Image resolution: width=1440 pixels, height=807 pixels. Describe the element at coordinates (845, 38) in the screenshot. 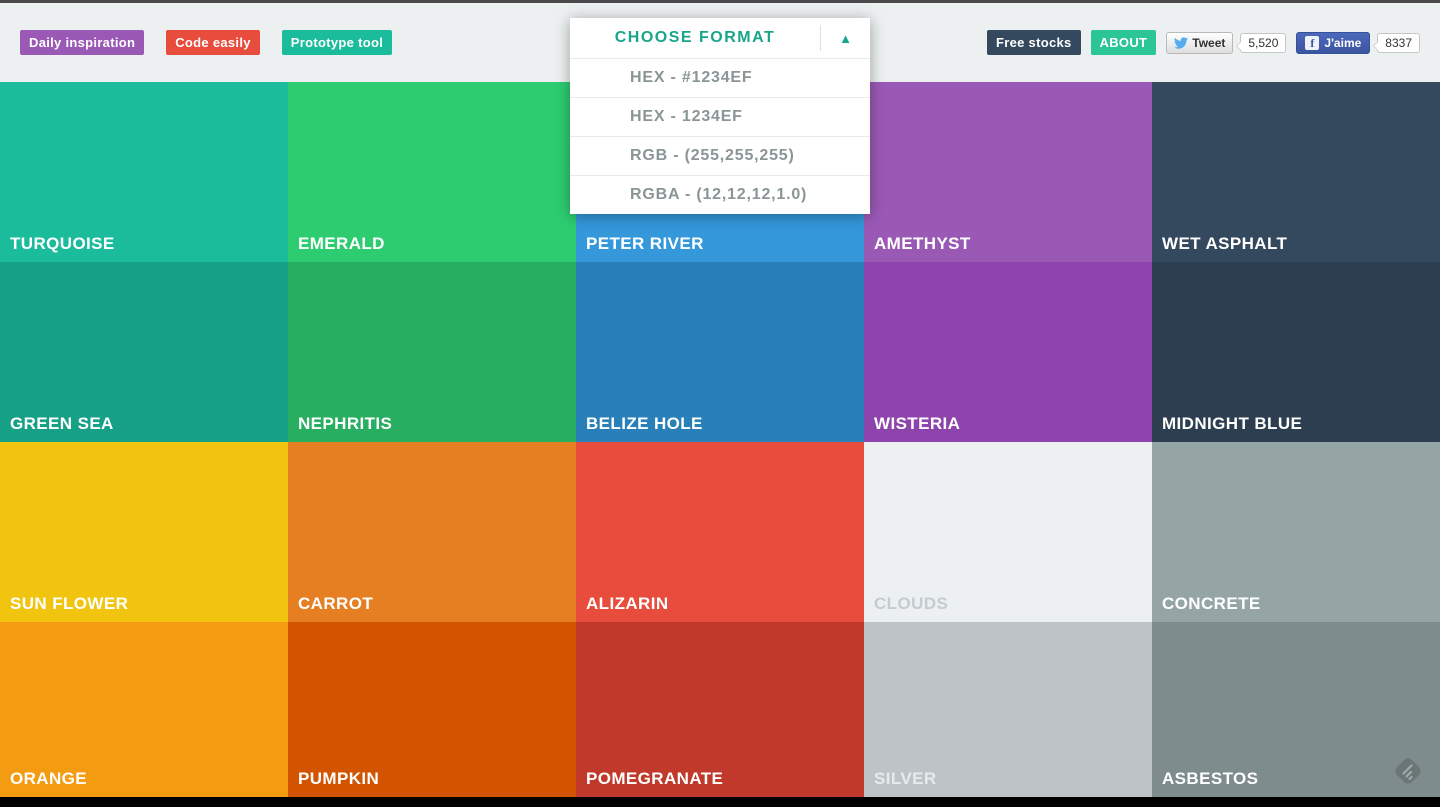

I see `triangle-up-icon: ▲` at that location.